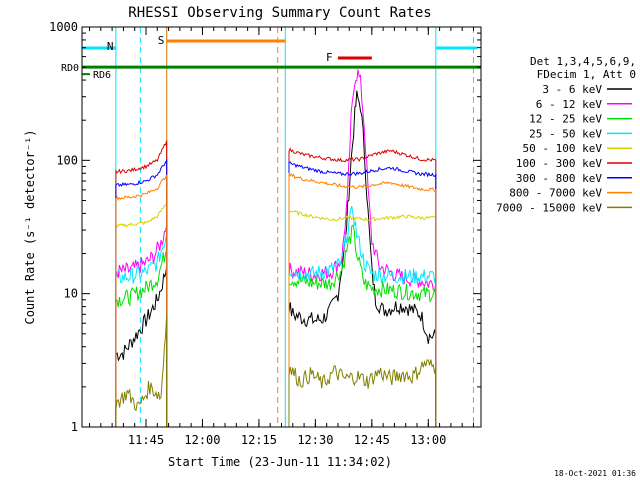  What do you see at coordinates (586, 74) in the screenshot?
I see `legend-header: FDecim 1, Att 0` at bounding box center [586, 74].